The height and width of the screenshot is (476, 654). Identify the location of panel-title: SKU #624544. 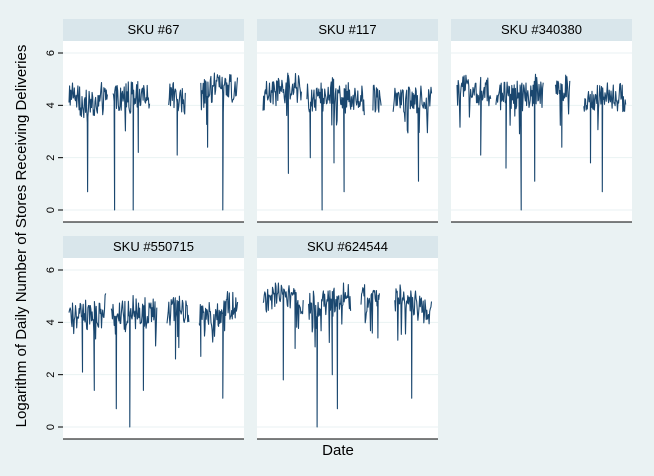
(347, 246).